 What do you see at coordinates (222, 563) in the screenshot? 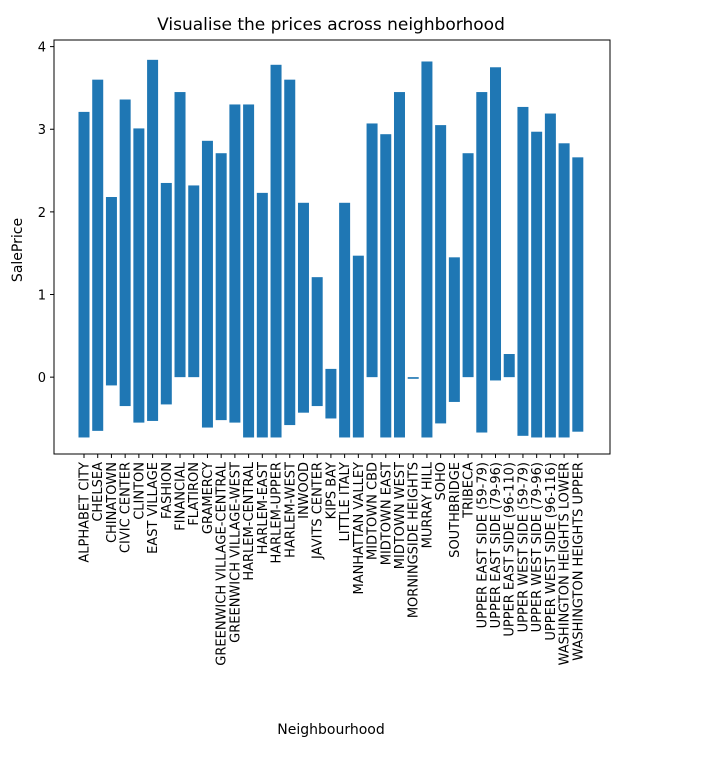
I see `x-tick-label: GREENWICH VILLAGE-CENTRAL` at bounding box center [222, 563].